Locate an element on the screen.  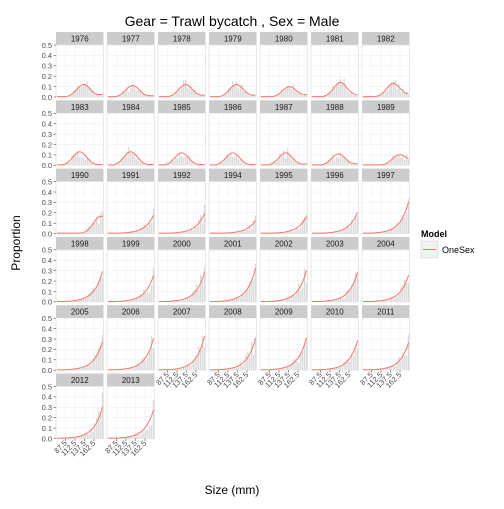
facet-strip-label: 2006 is located at coordinates (131, 312).